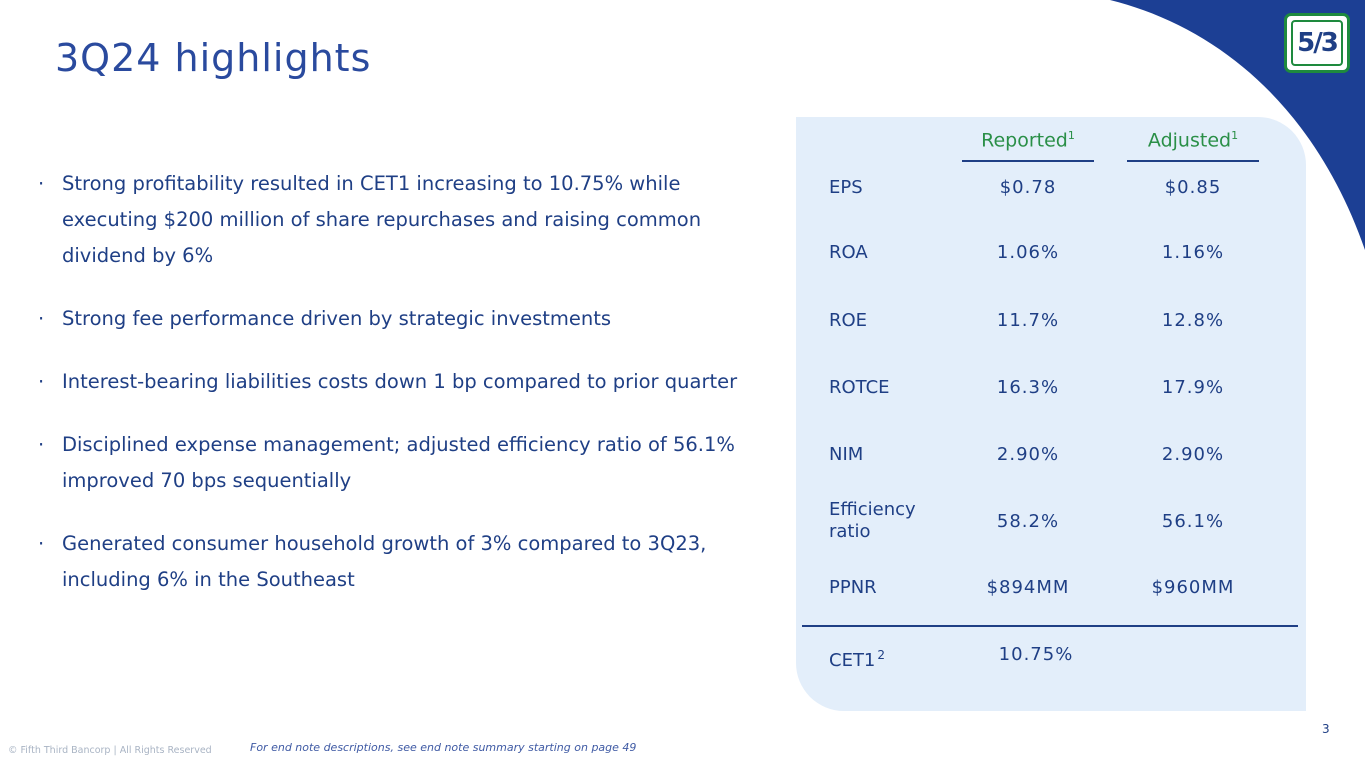  I want to click on fifth-third-logo: 5/3, so click(1317, 43).